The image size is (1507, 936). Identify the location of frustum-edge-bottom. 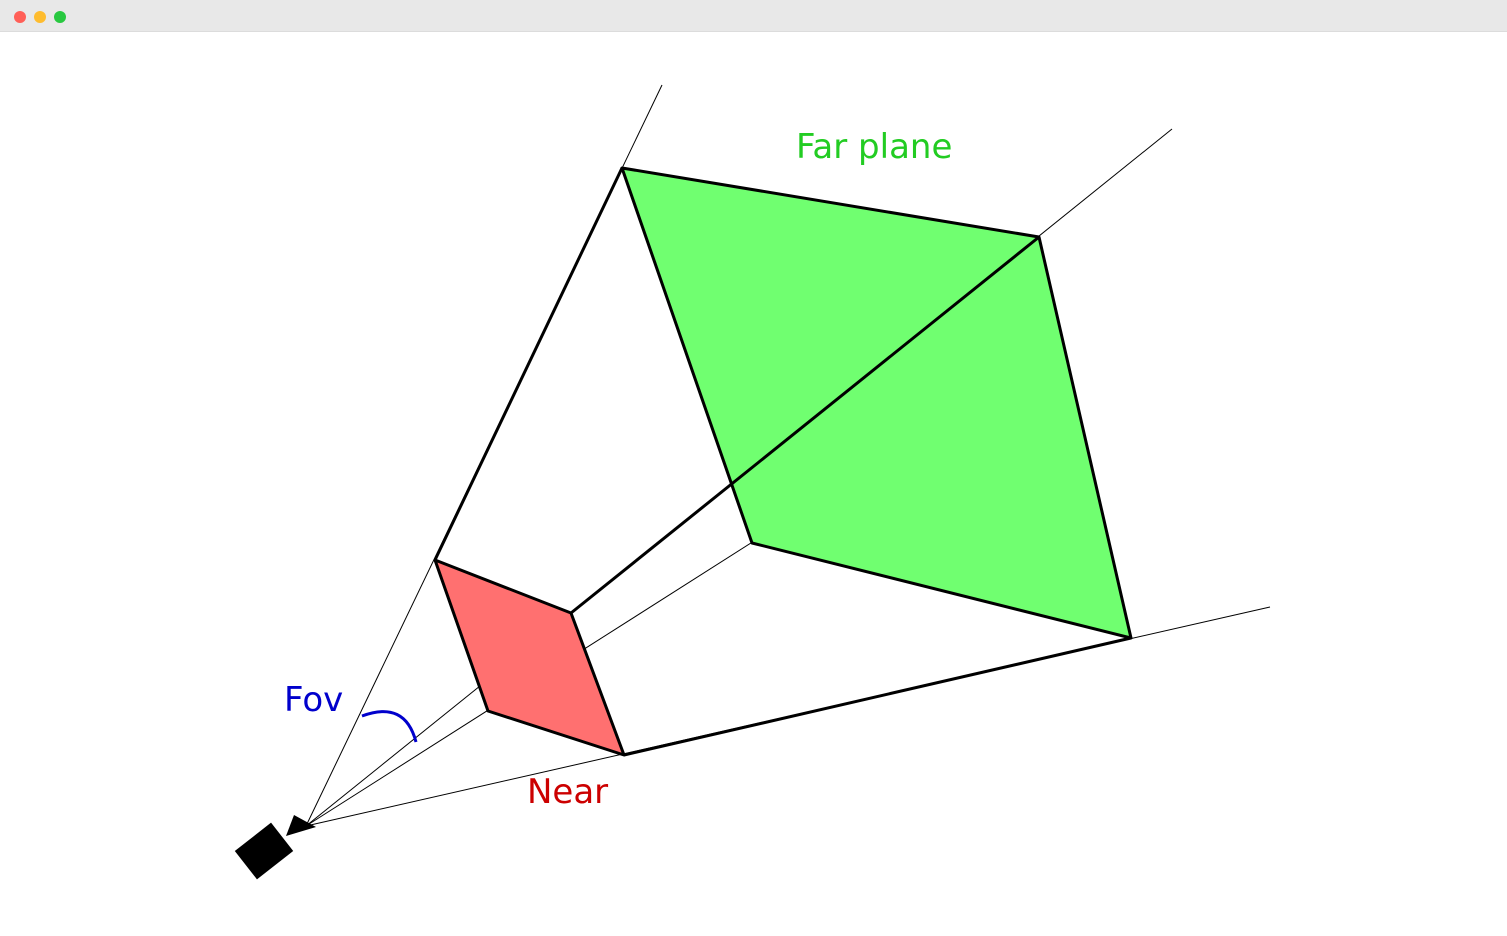
(877, 696).